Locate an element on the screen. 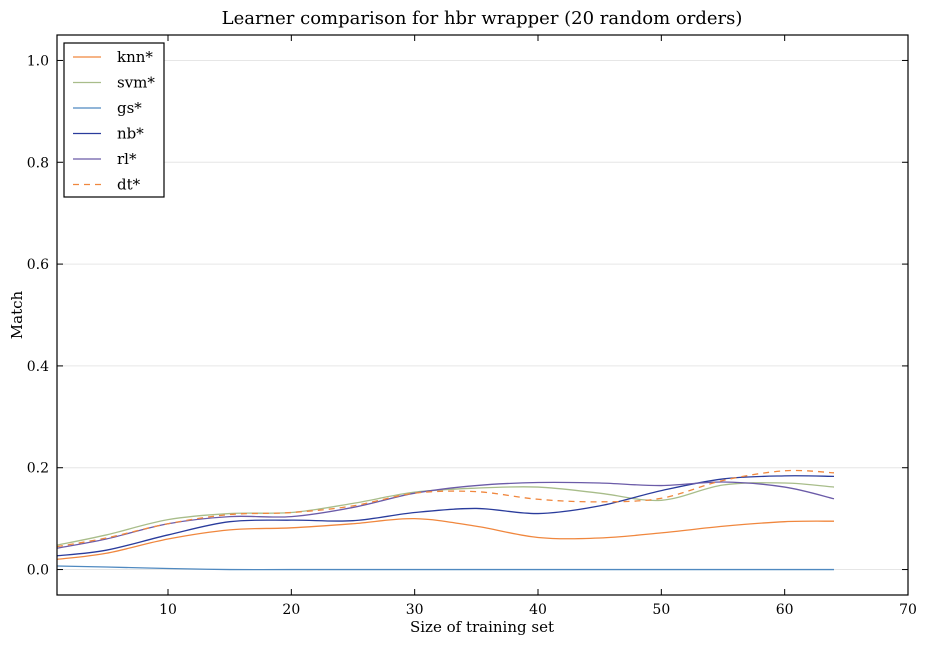 The height and width of the screenshot is (648, 926). x-tick-label: 50 is located at coordinates (661, 610).